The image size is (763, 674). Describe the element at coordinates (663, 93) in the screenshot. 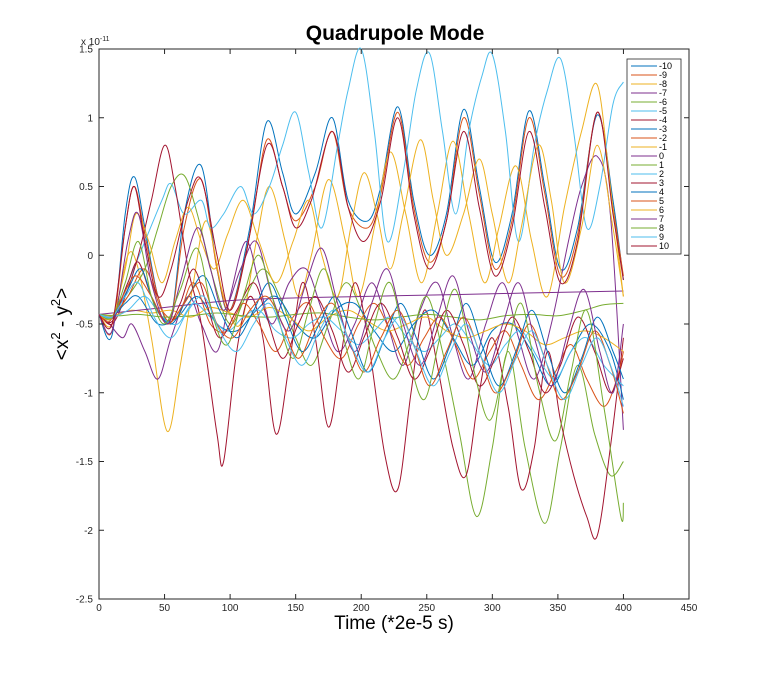

I see `legend-label: -7` at that location.